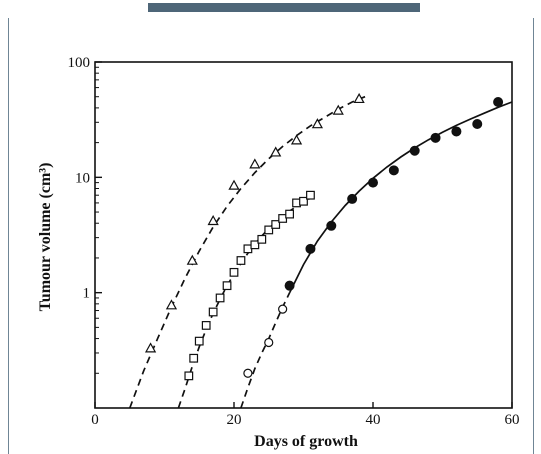 Image resolution: width=541 pixels, height=454 pixels. What do you see at coordinates (87, 294) in the screenshot?
I see `y-tick-label: 1` at bounding box center [87, 294].